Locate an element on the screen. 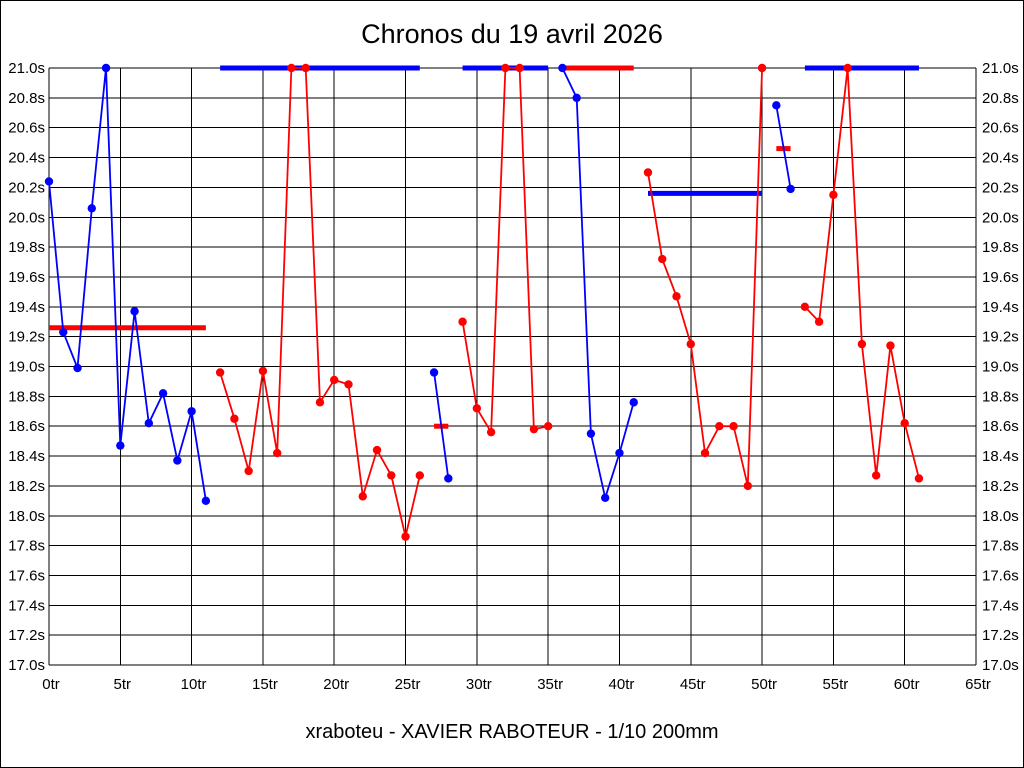 This screenshot has width=1024, height=768. y-axis-label-left: 18.0s is located at coordinates (26, 516).